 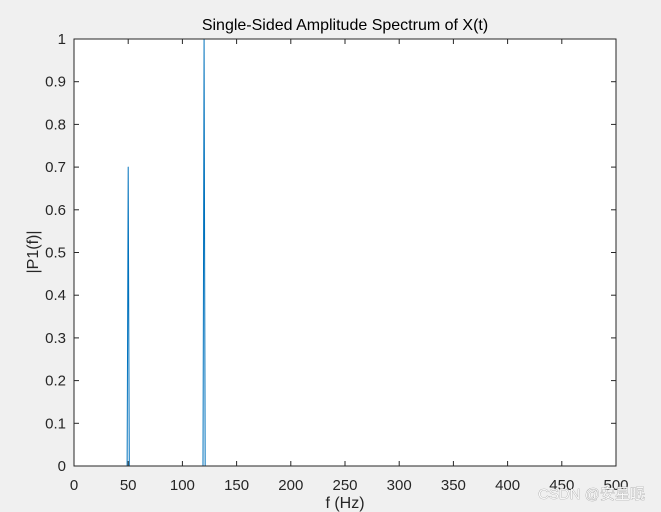 I want to click on y-tick-label: 0.4, so click(x=55, y=295).